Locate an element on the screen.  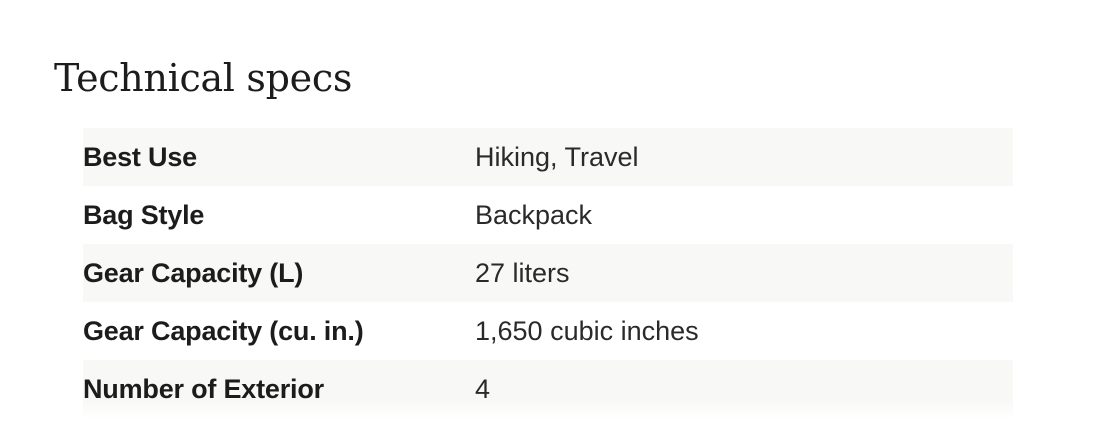
spec-value: Backpack is located at coordinates (534, 214).